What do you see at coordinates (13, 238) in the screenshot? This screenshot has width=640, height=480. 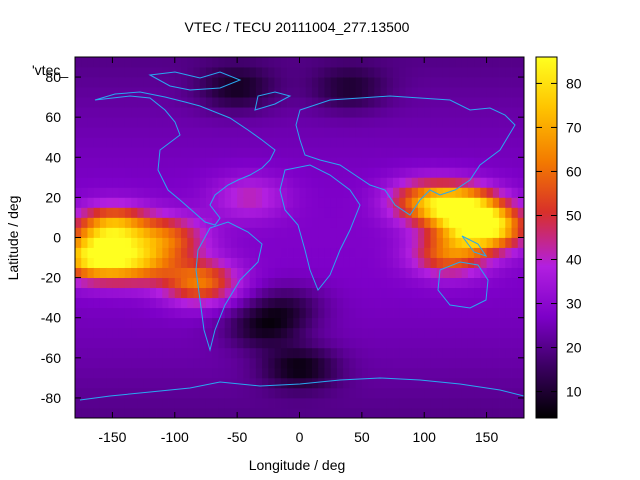 I see `y-axis-label: Latitude / deg` at bounding box center [13, 238].